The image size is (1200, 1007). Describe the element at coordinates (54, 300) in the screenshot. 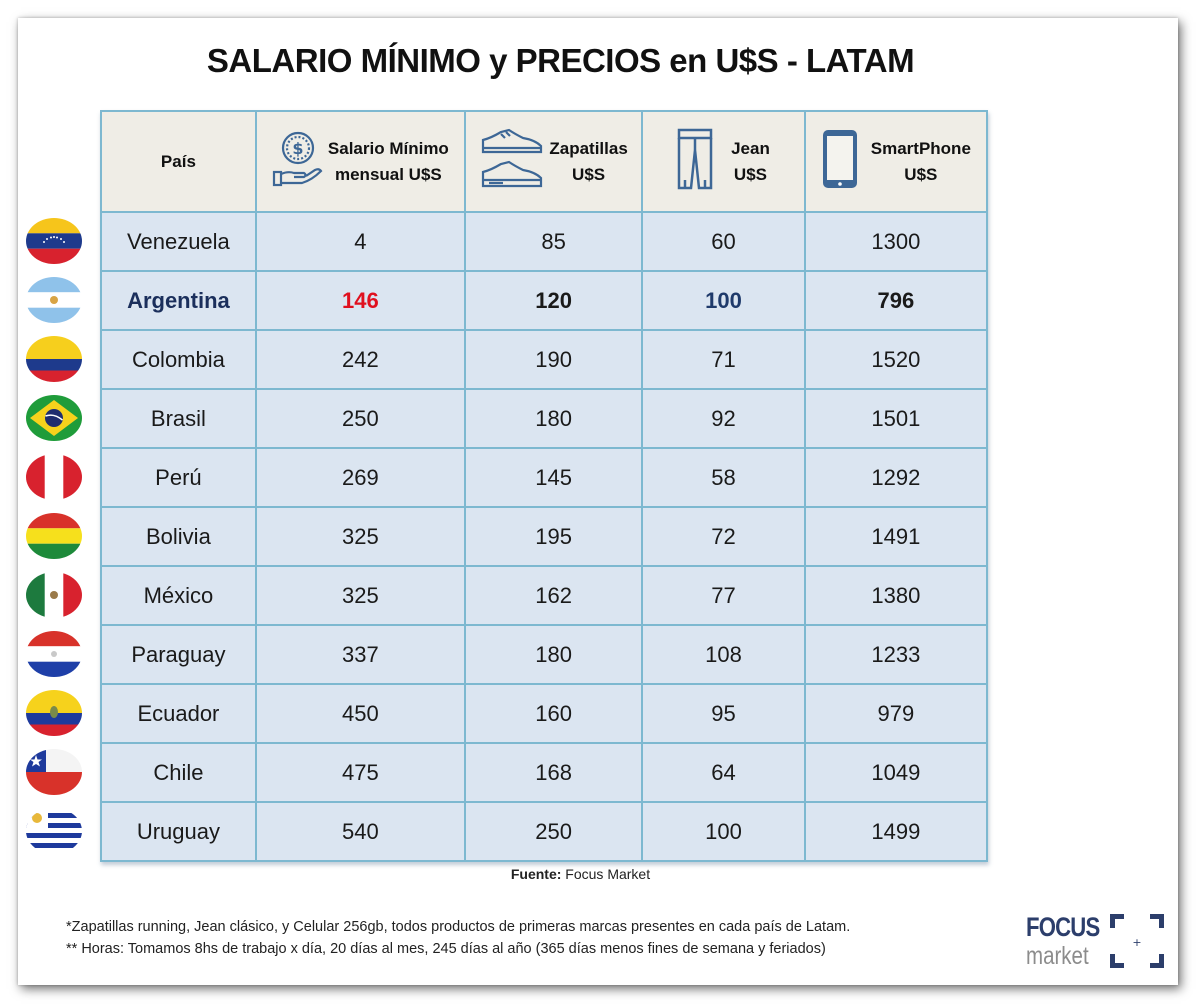

I see `argentina-flag-icon` at that location.